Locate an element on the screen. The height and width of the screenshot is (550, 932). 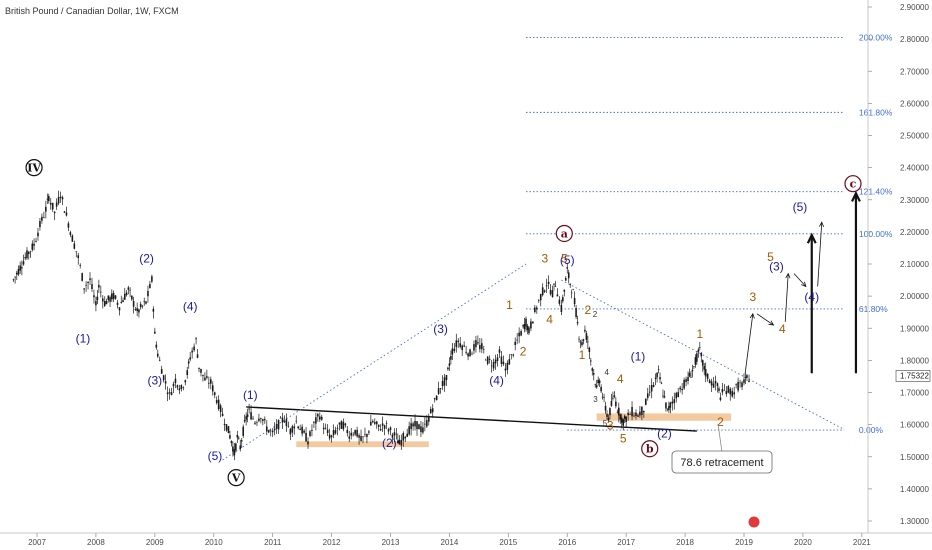
path-arrow-e is located at coordinates (820, 254).